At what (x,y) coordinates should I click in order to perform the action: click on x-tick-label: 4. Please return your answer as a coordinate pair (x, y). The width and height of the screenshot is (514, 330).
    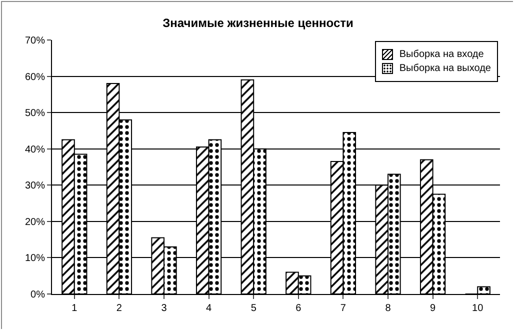
    Looking at the image, I should click on (209, 308).